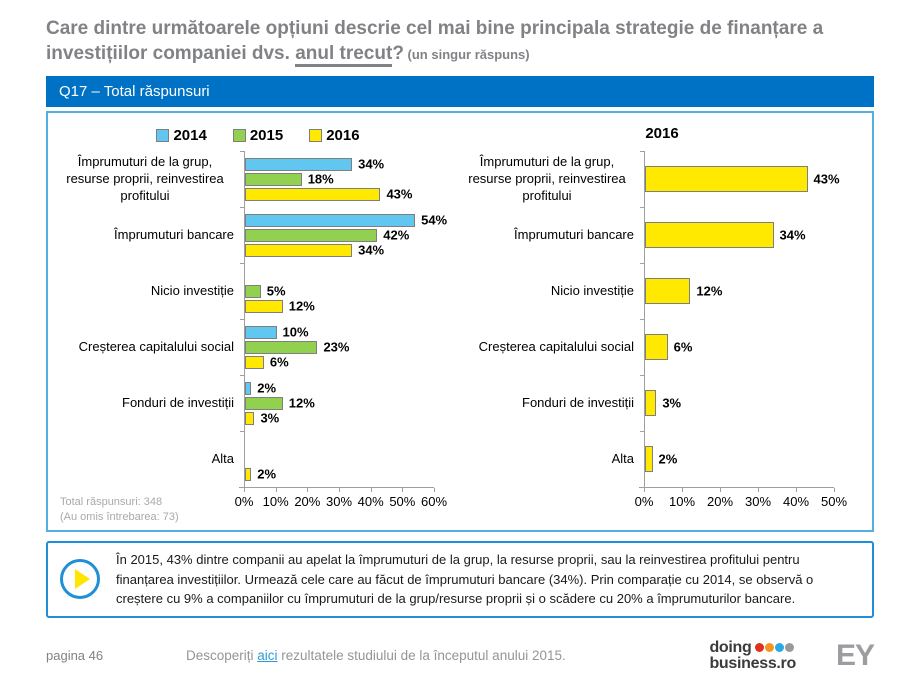  Describe the element at coordinates (266, 135) in the screenshot. I see `legend-label-2015: 2015` at that location.